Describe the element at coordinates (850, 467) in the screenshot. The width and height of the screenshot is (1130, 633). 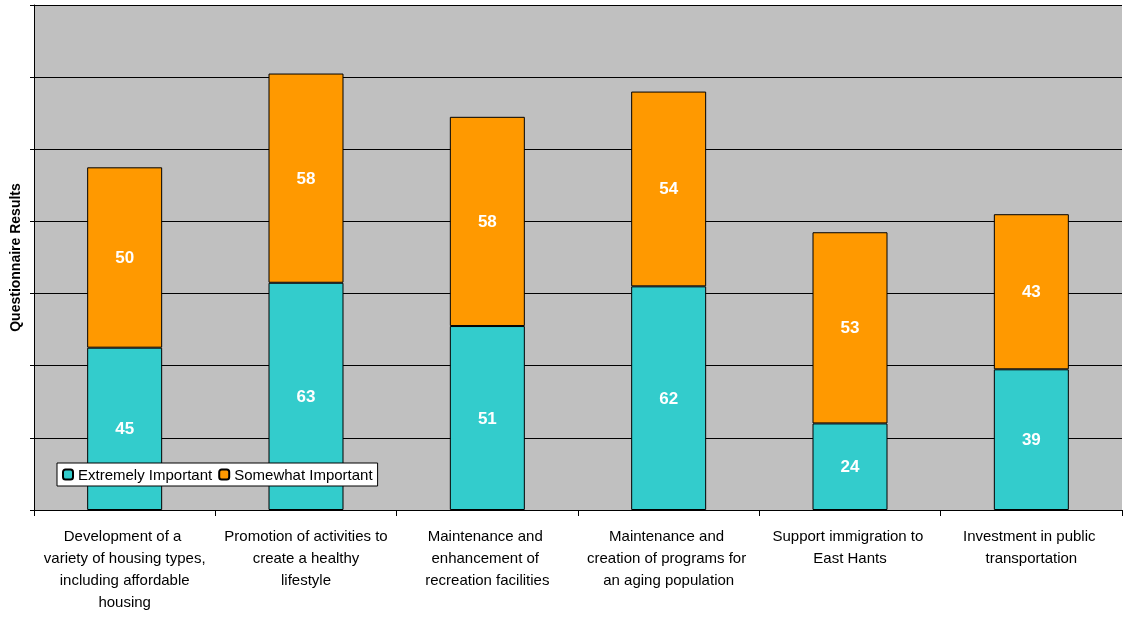
I see `data-label: 24` at that location.